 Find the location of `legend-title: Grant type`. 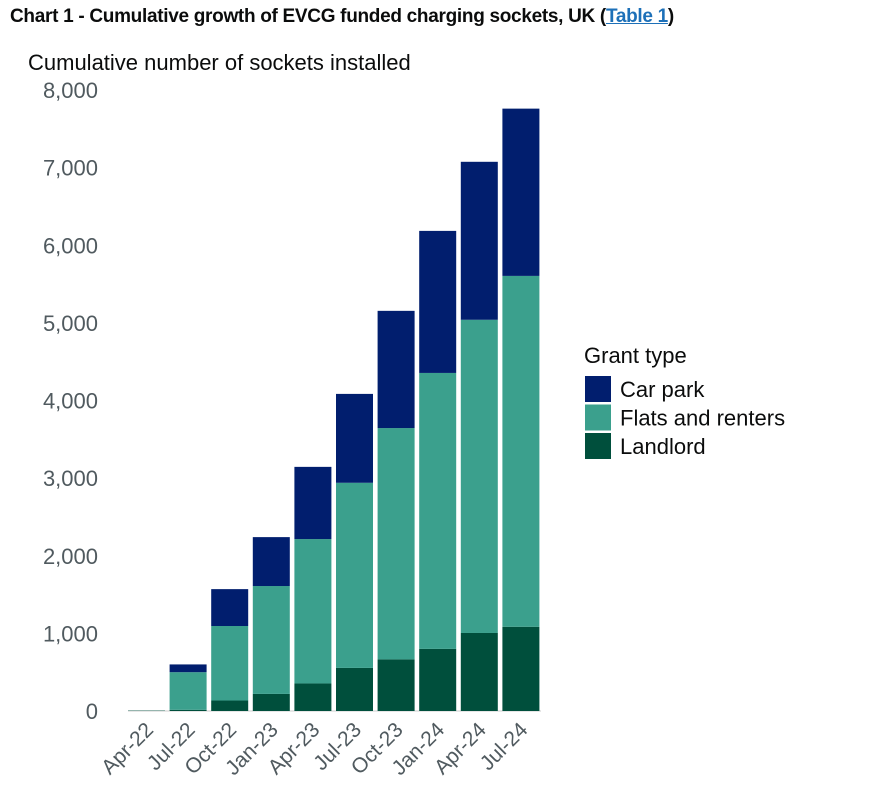

legend-title: Grant type is located at coordinates (635, 355).